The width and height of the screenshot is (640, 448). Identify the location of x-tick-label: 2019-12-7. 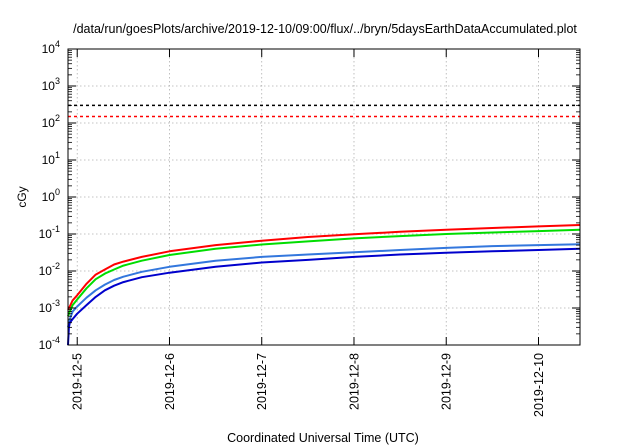
(262, 381).